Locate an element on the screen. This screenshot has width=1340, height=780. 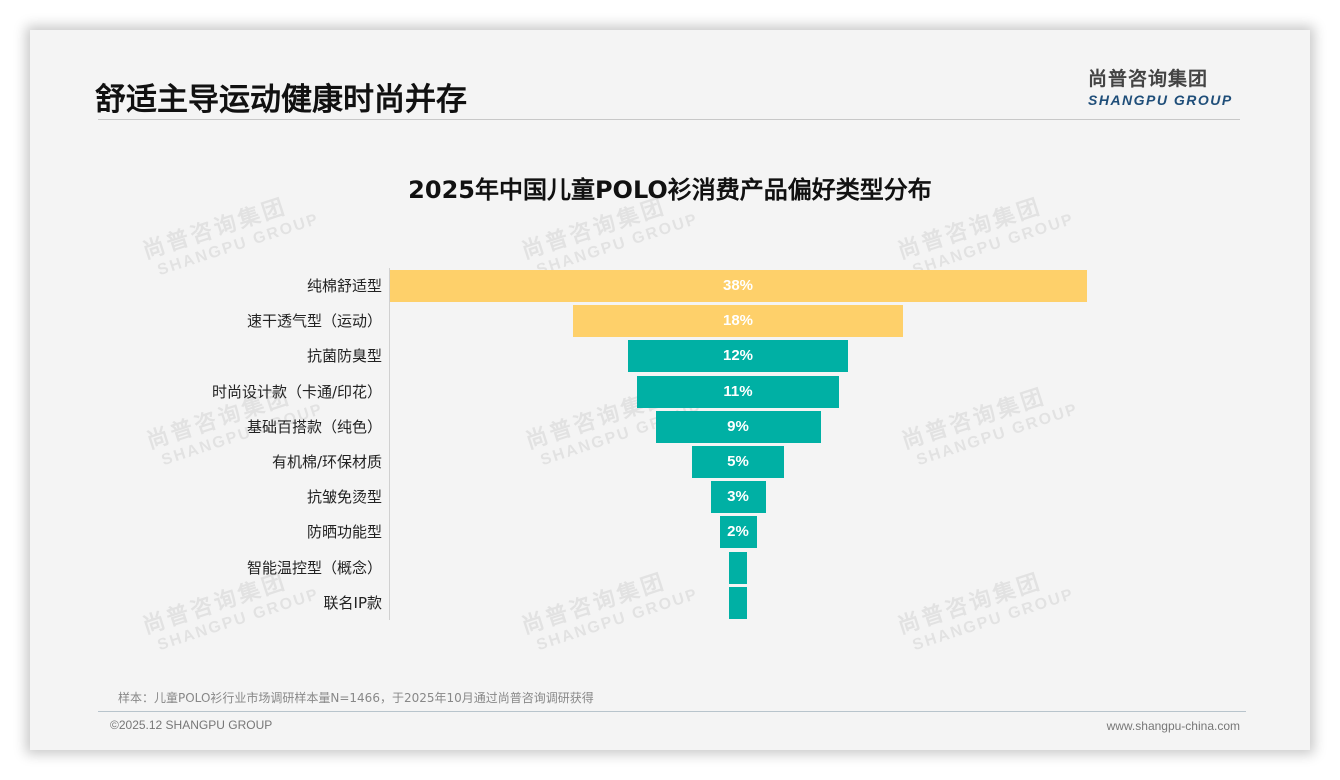
category-label: 联名IP款 is located at coordinates (352, 602).